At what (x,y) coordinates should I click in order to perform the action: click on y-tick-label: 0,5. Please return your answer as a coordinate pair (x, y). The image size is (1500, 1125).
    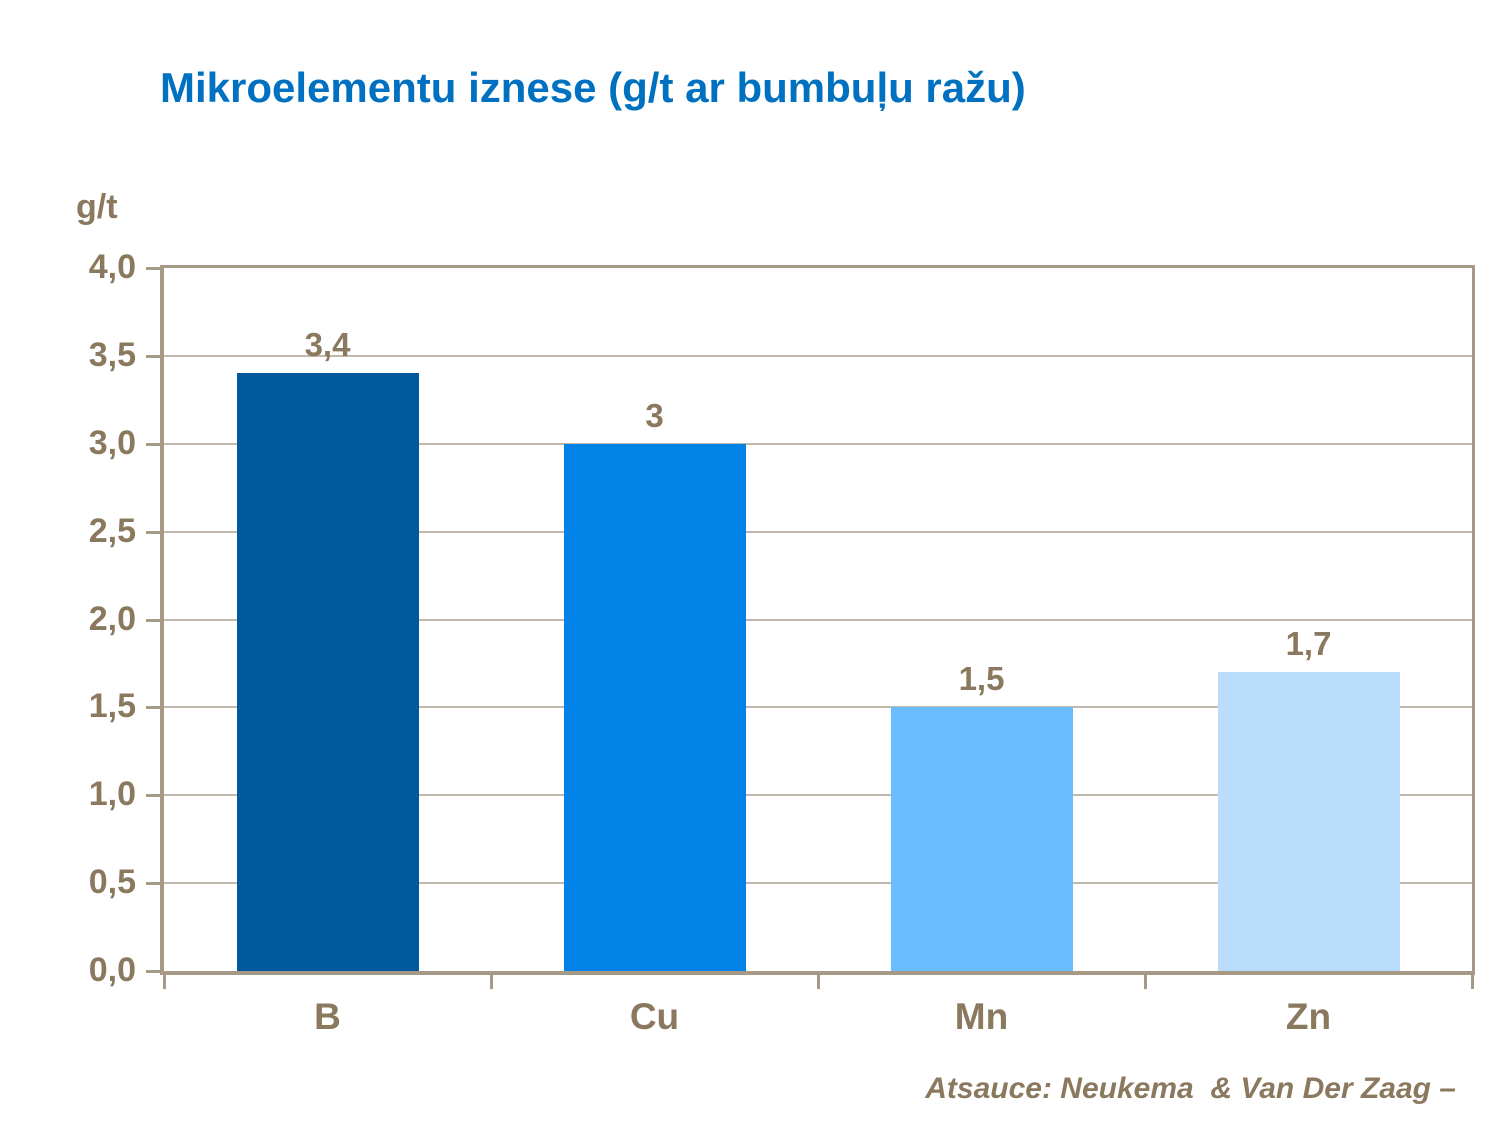
    Looking at the image, I should click on (112, 882).